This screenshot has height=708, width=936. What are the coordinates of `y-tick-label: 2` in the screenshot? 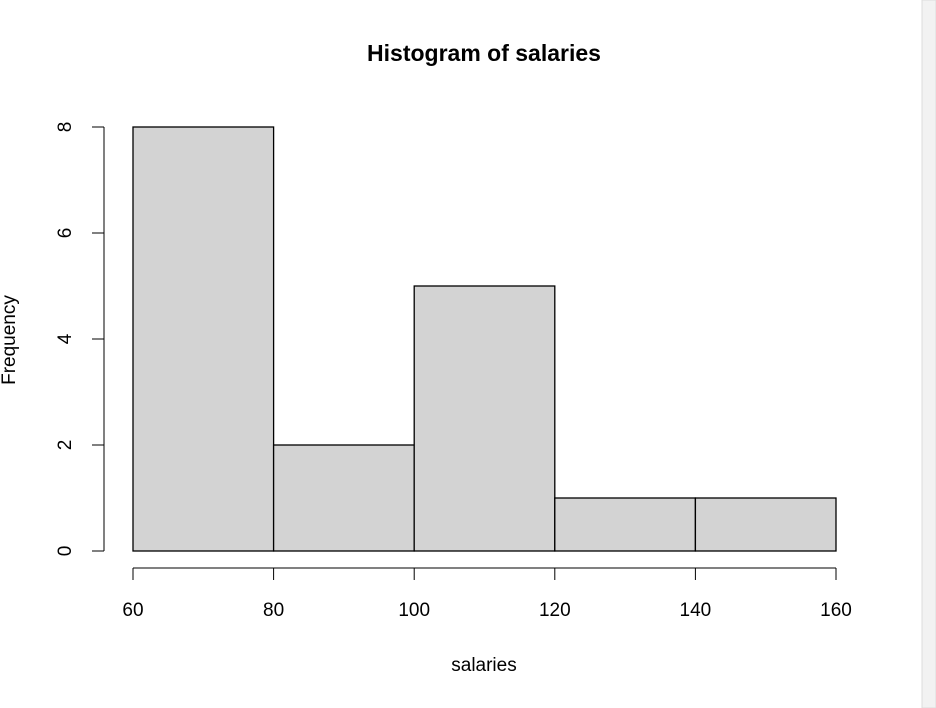 It's located at (65, 445).